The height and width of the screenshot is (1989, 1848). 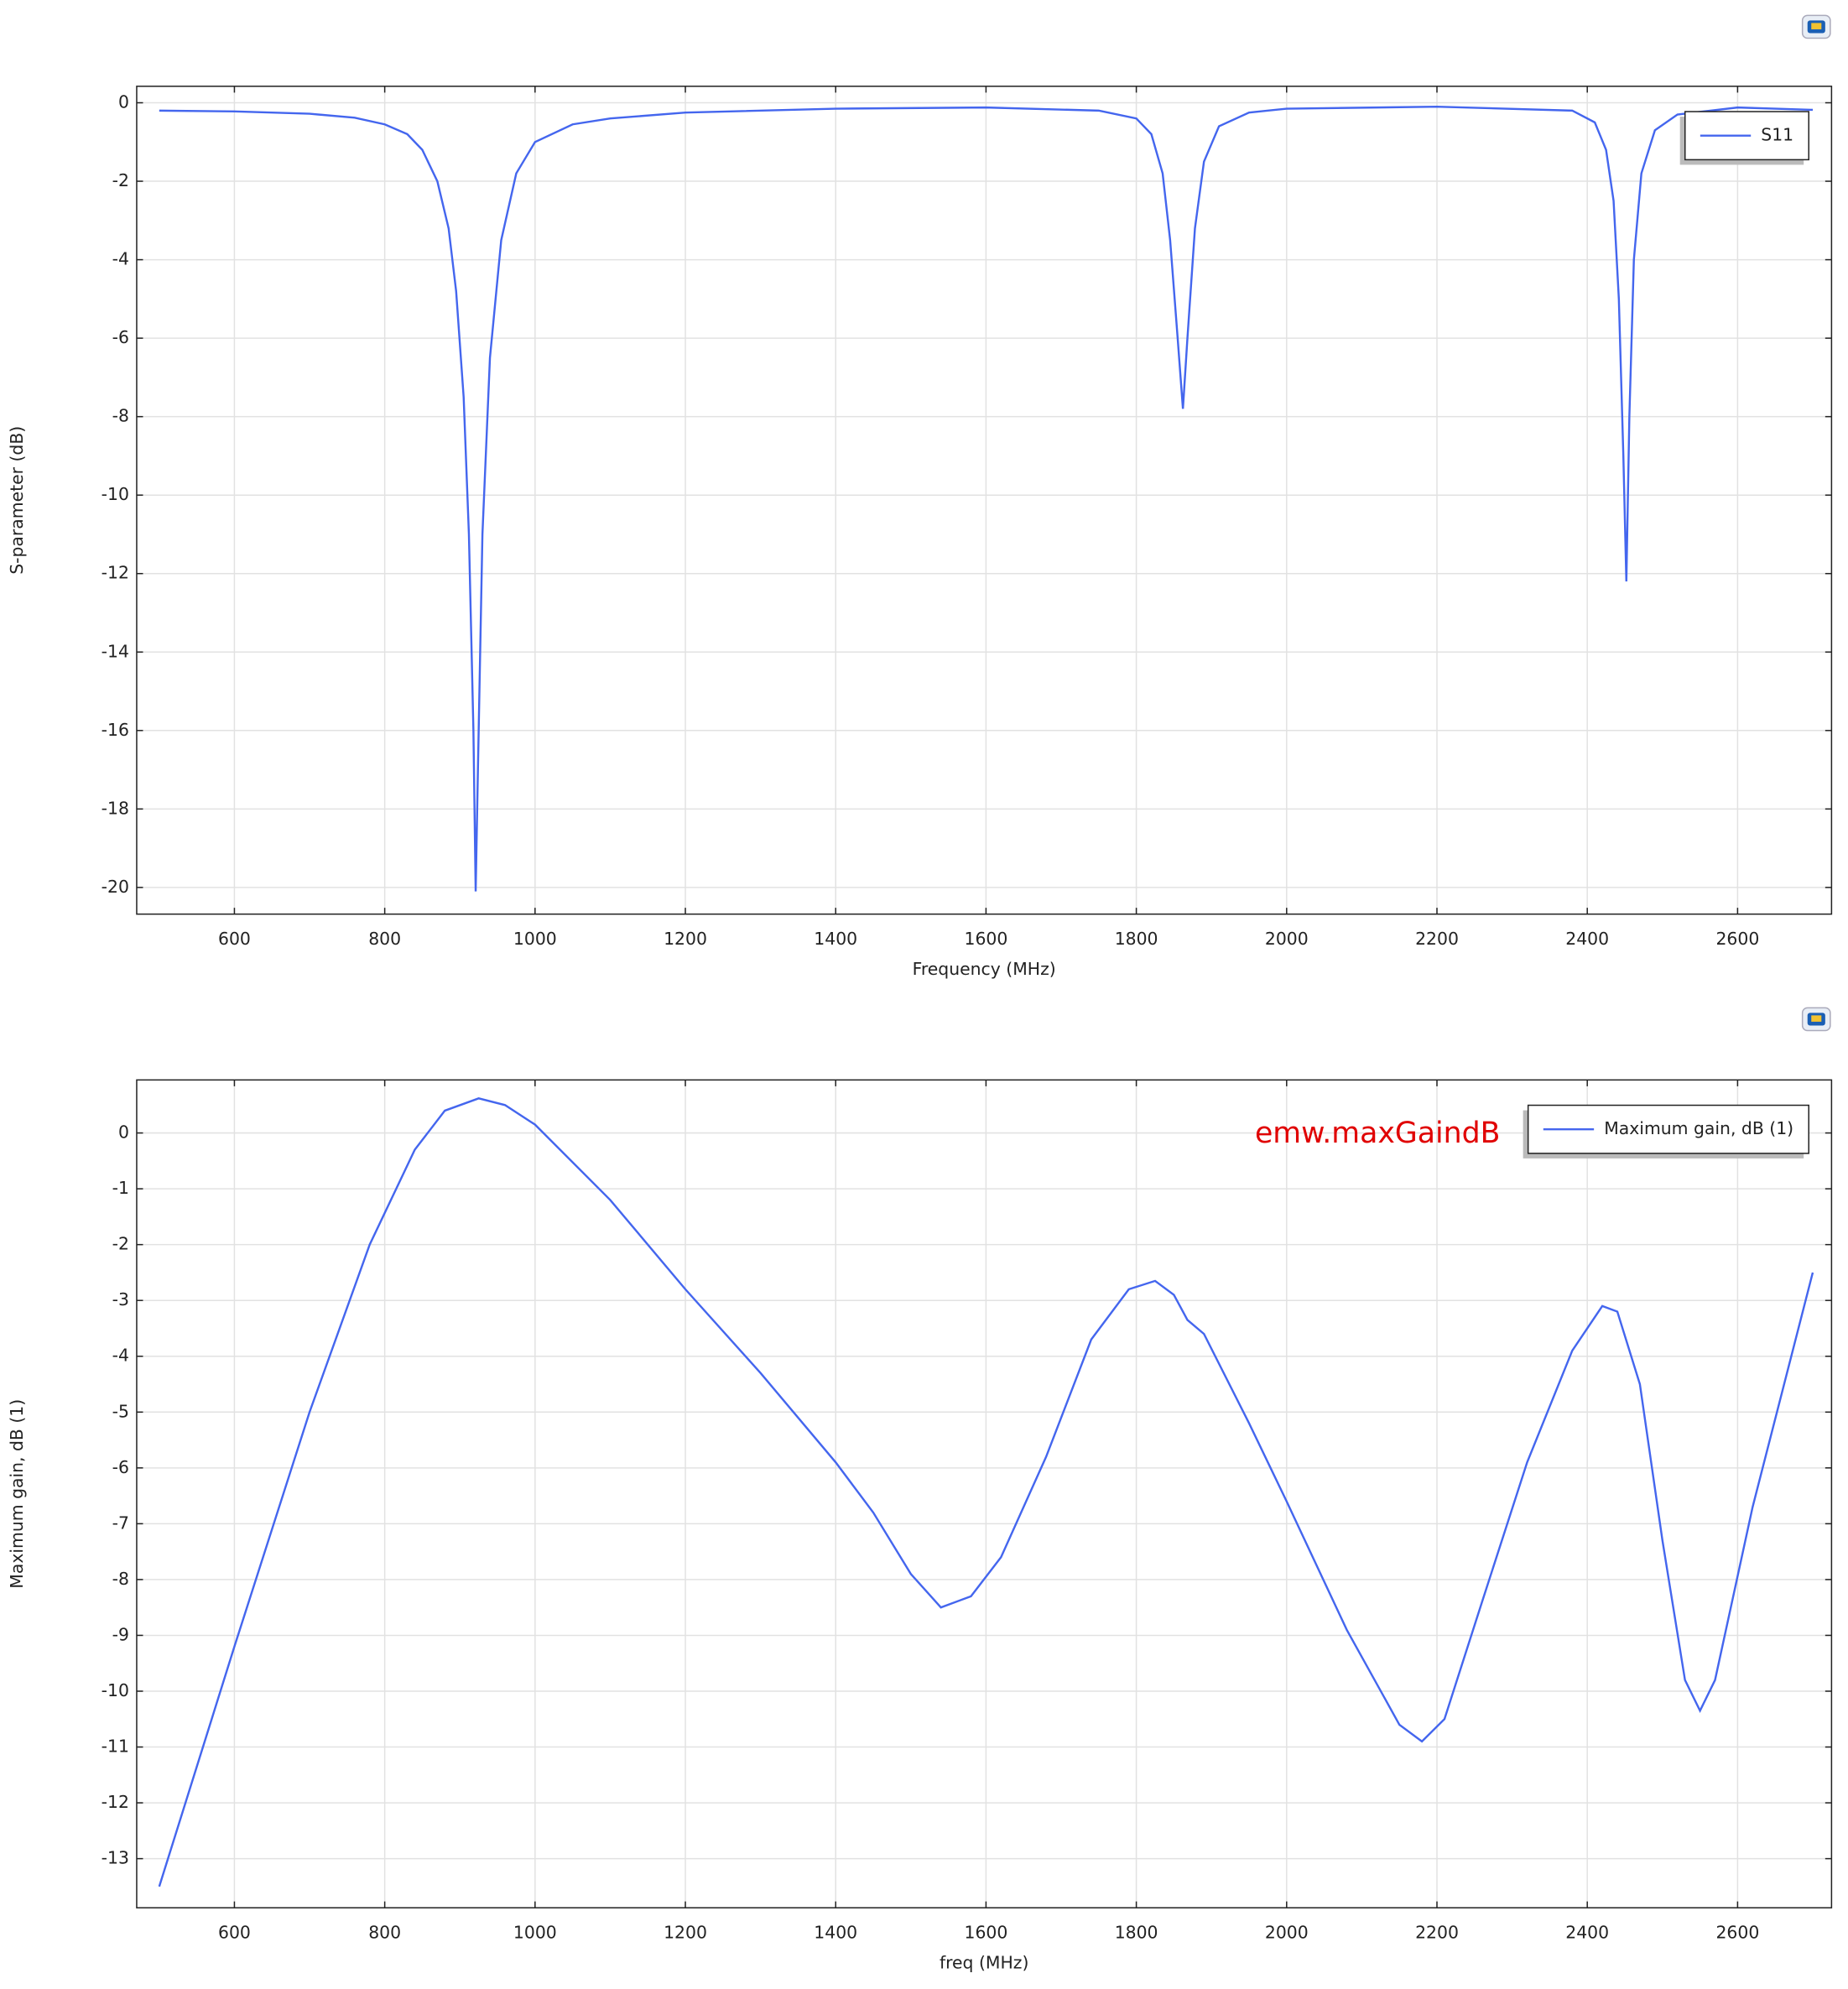 I want to click on y-tick-label: -5, so click(x=121, y=1411).